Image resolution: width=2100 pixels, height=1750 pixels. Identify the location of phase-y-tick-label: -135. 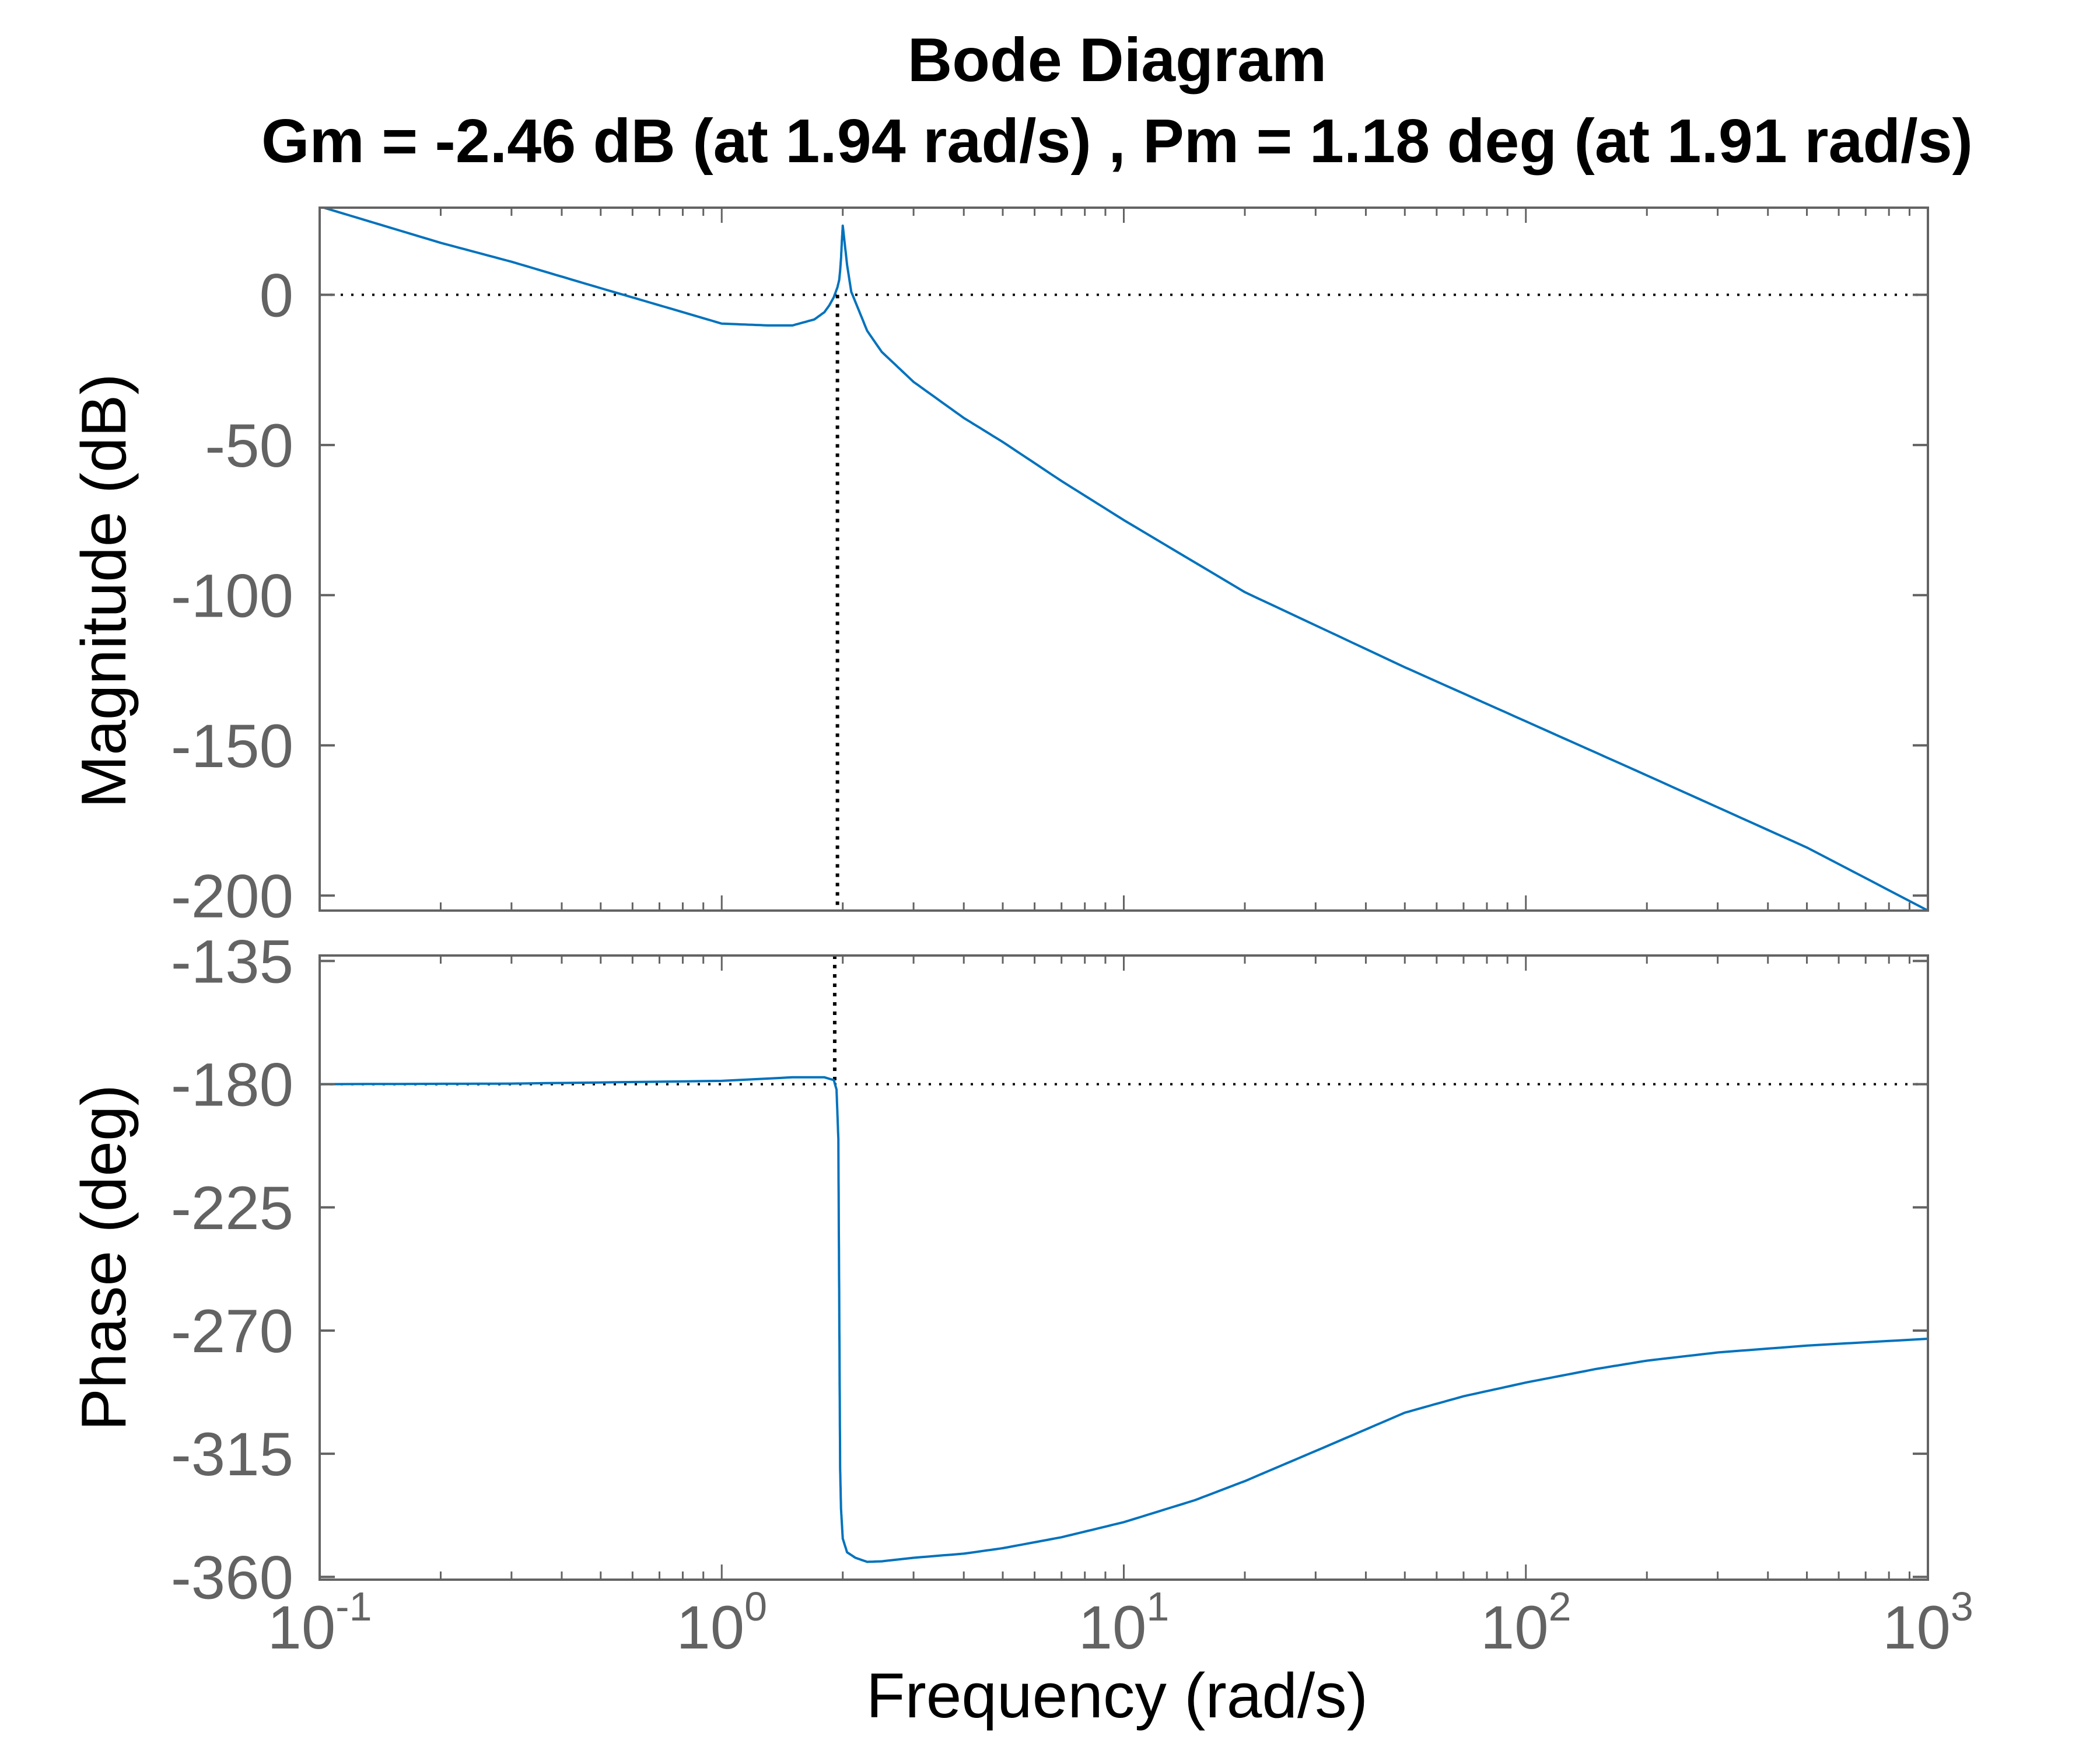
(232, 962).